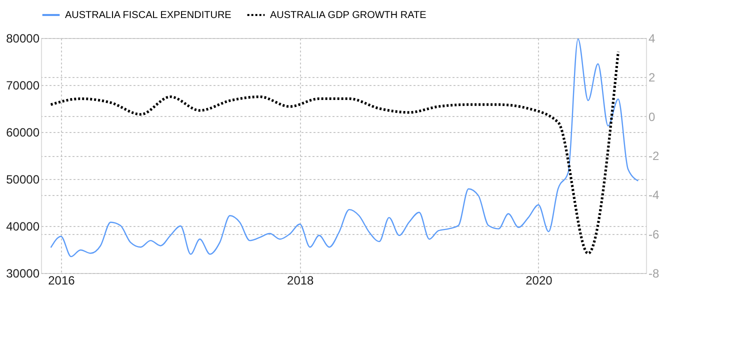 The width and height of the screenshot is (730, 340). What do you see at coordinates (23, 39) in the screenshot?
I see `y-tick-label: 80000` at bounding box center [23, 39].